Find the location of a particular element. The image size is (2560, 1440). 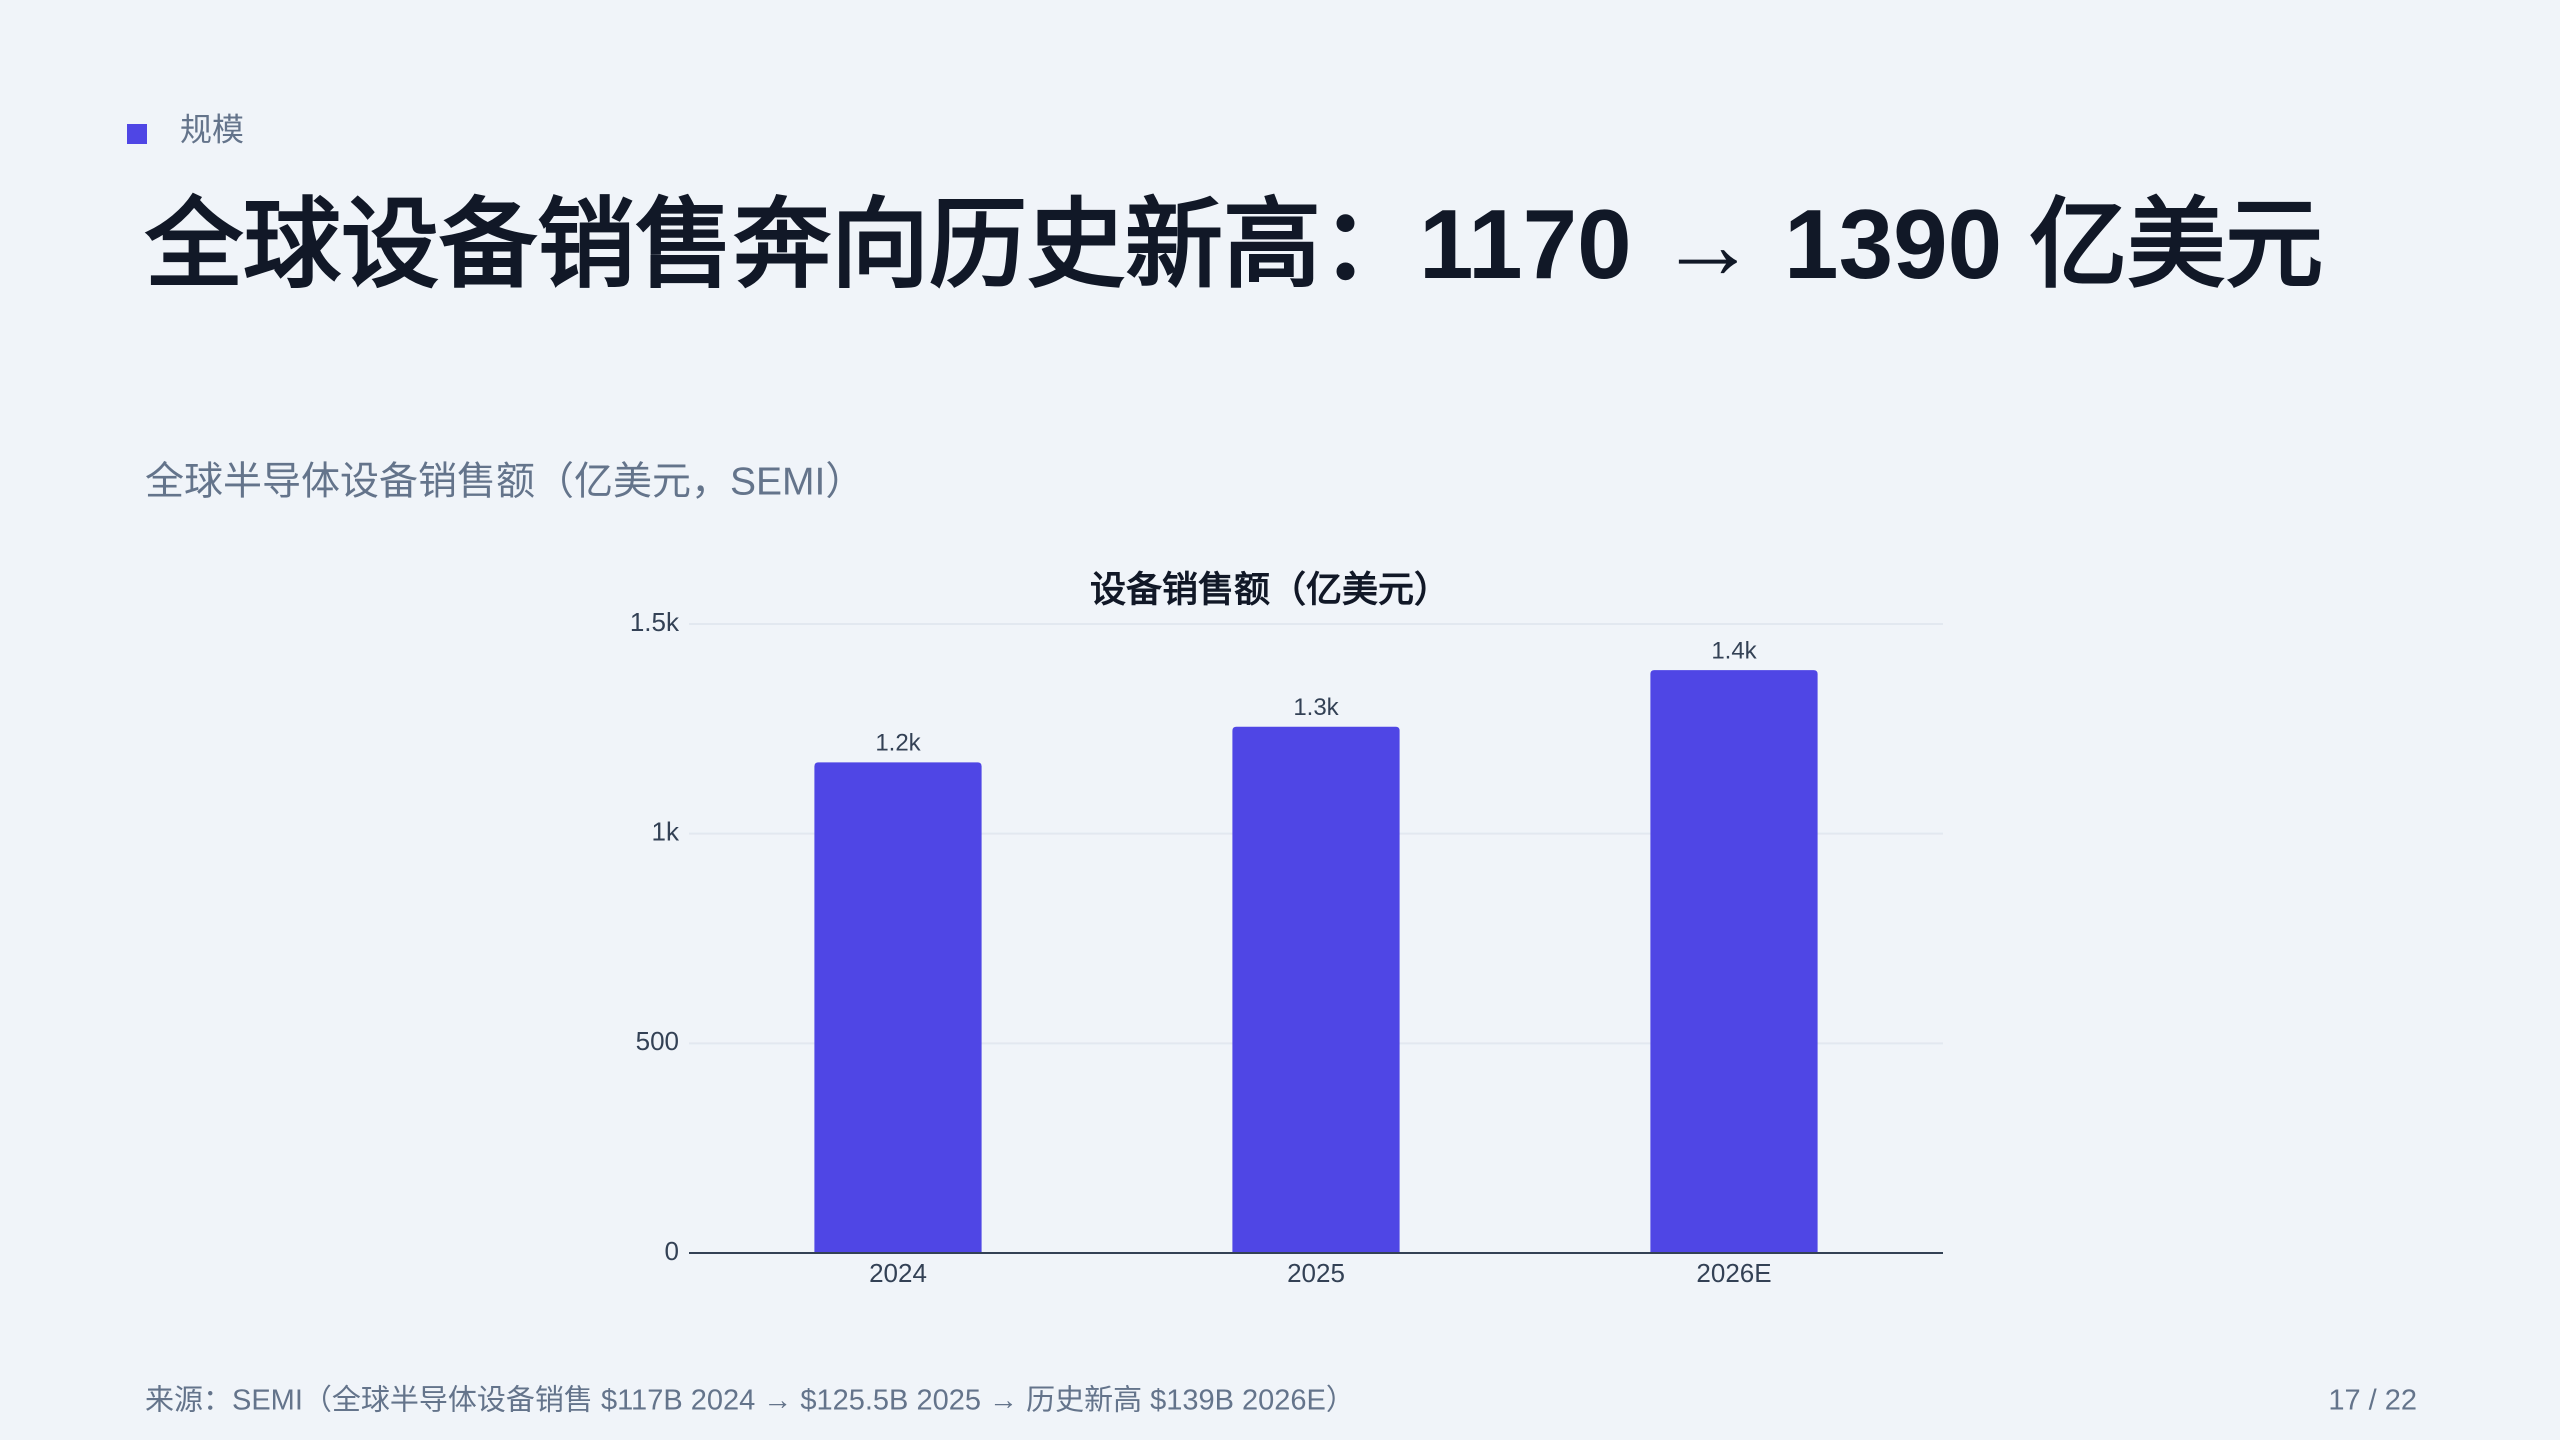

chart-title: 设备销售额（亿美元） is located at coordinates (1270, 589).